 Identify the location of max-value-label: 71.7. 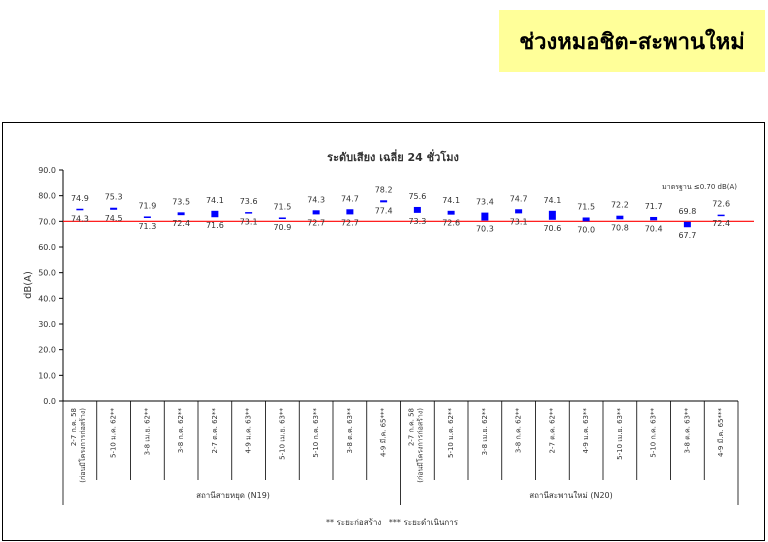
(654, 206).